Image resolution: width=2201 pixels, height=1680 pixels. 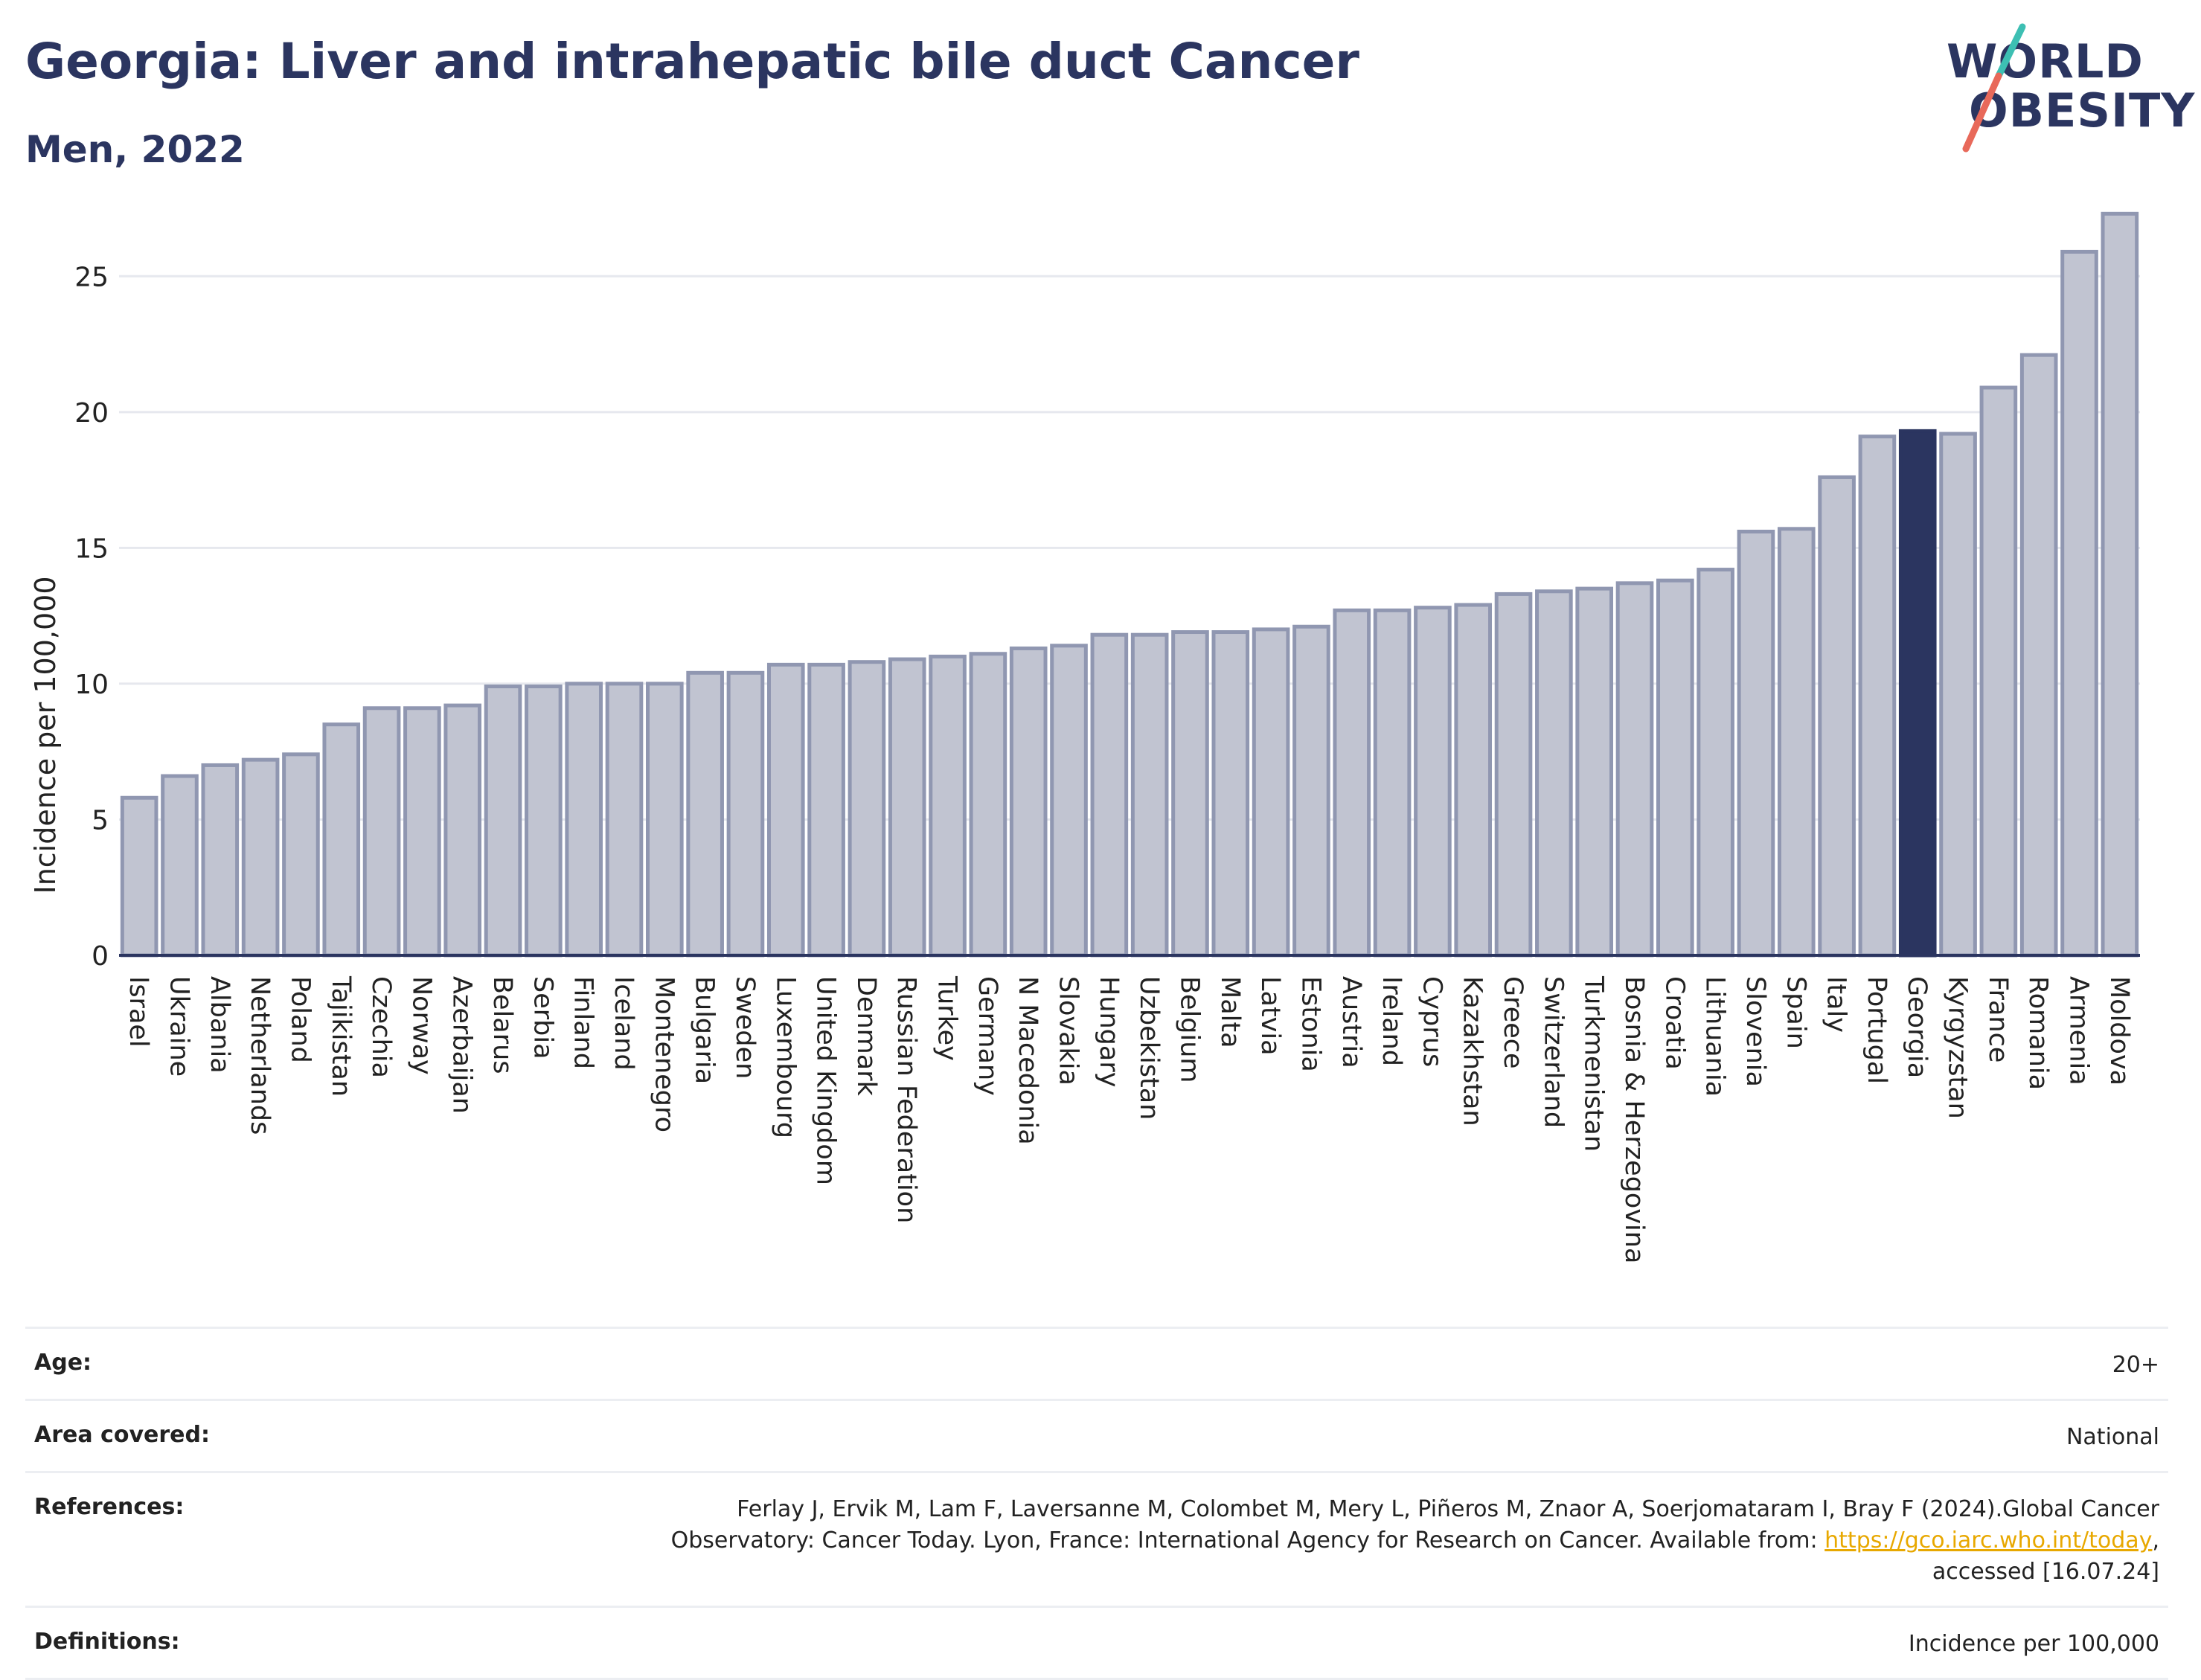 I want to click on references-link: https://gco.iarc.who.int/today, so click(x=1988, y=1541).